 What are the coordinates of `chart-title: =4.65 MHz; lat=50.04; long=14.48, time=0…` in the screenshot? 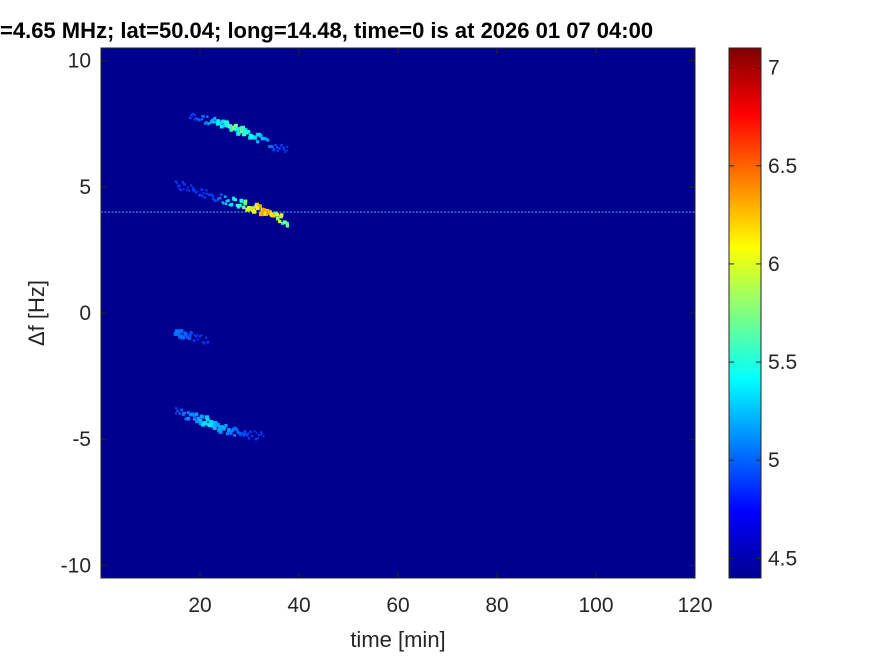 It's located at (326, 30).